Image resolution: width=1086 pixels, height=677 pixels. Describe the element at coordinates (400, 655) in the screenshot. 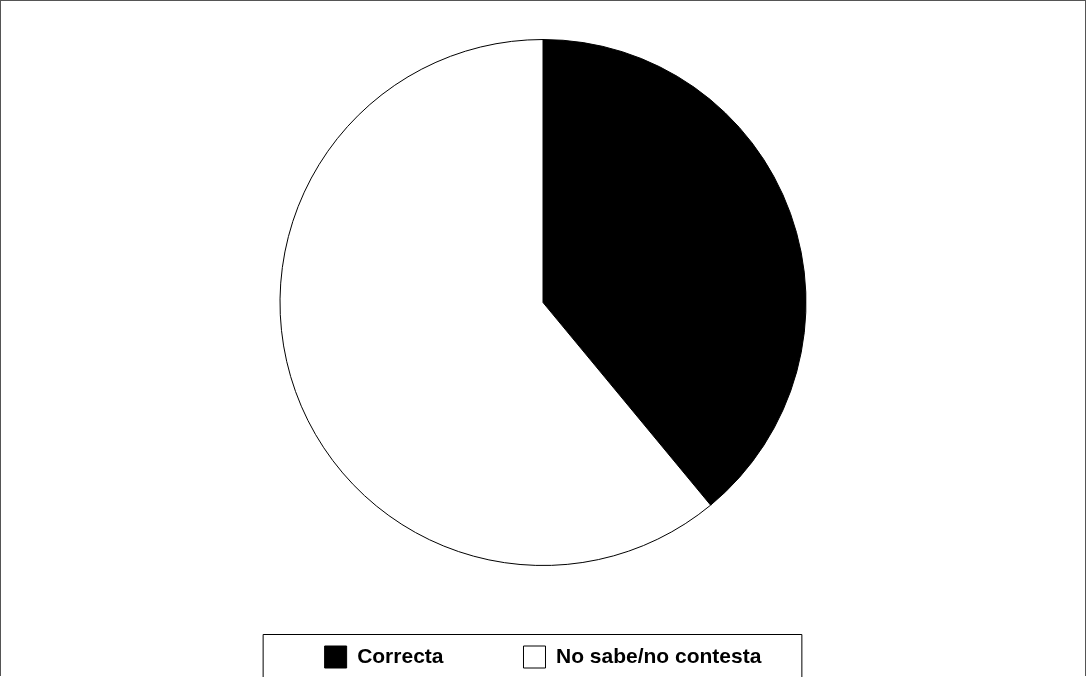

I see `legend-label: Correcta` at that location.